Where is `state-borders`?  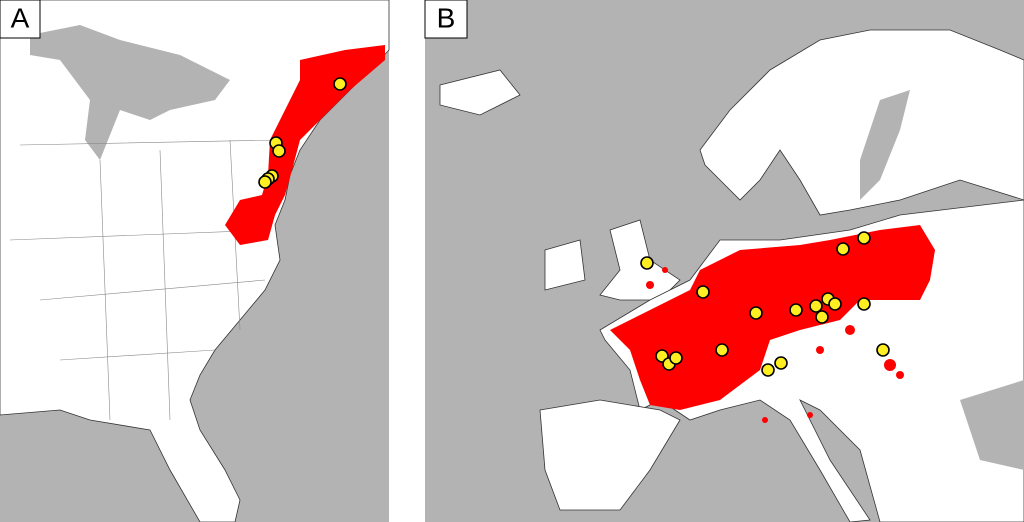 state-borders is located at coordinates (145, 280).